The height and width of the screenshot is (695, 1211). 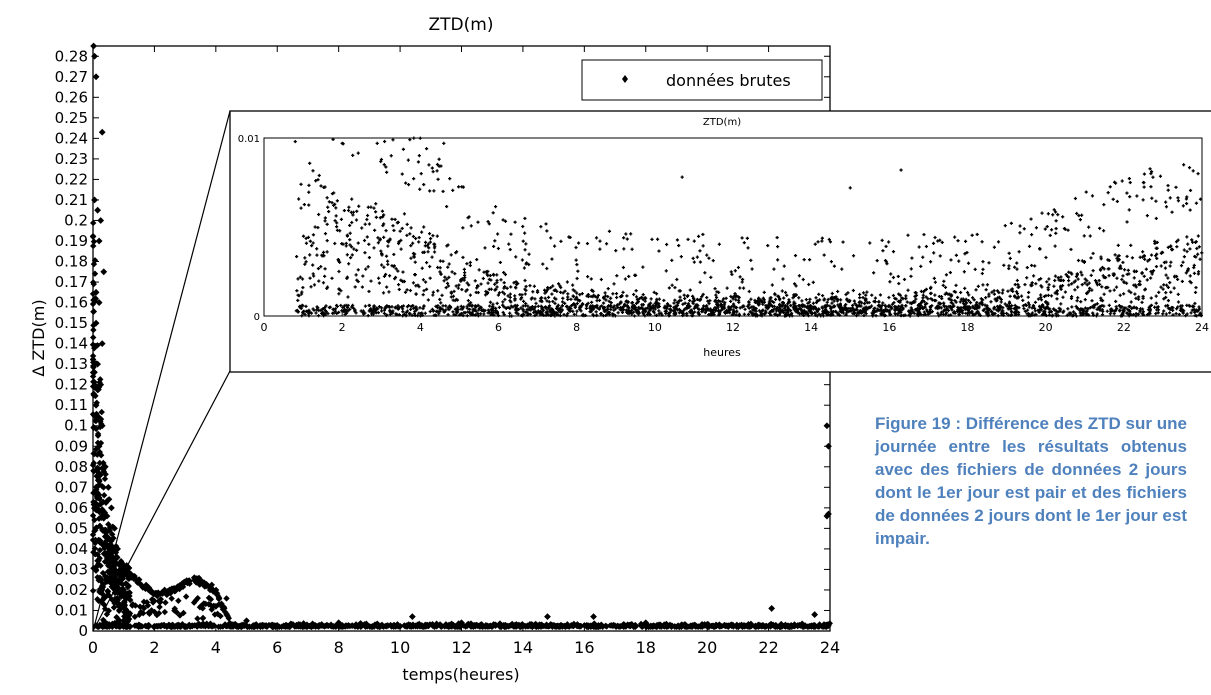 I want to click on main-y-tick-label: 0.05, so click(x=71, y=528).